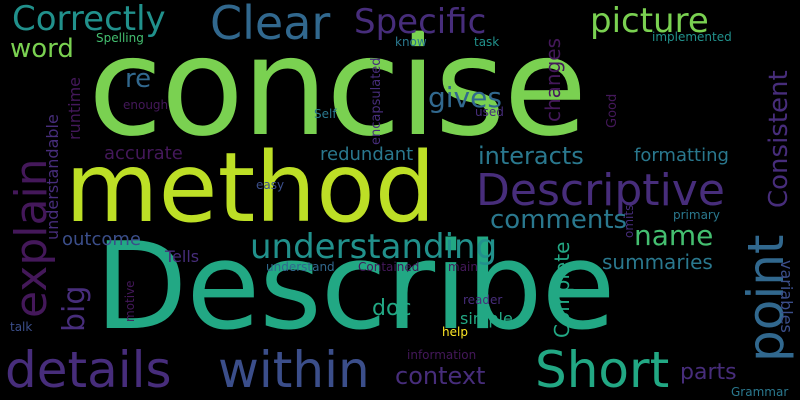  Describe the element at coordinates (88, 370) in the screenshot. I see `word-details: details` at that location.